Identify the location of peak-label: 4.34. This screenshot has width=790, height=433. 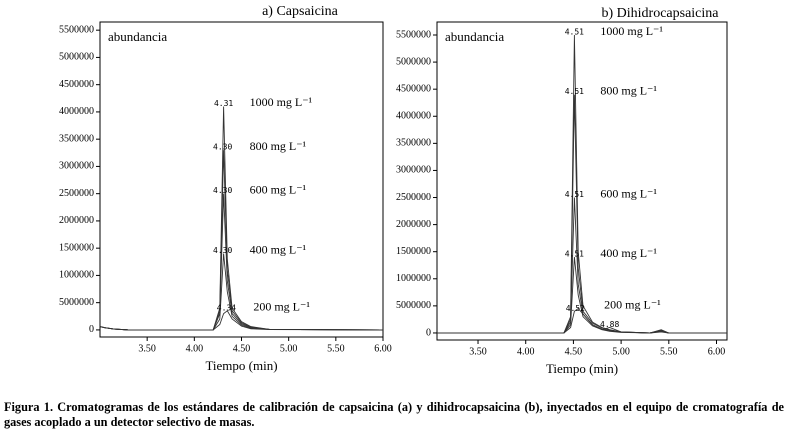
(226, 307).